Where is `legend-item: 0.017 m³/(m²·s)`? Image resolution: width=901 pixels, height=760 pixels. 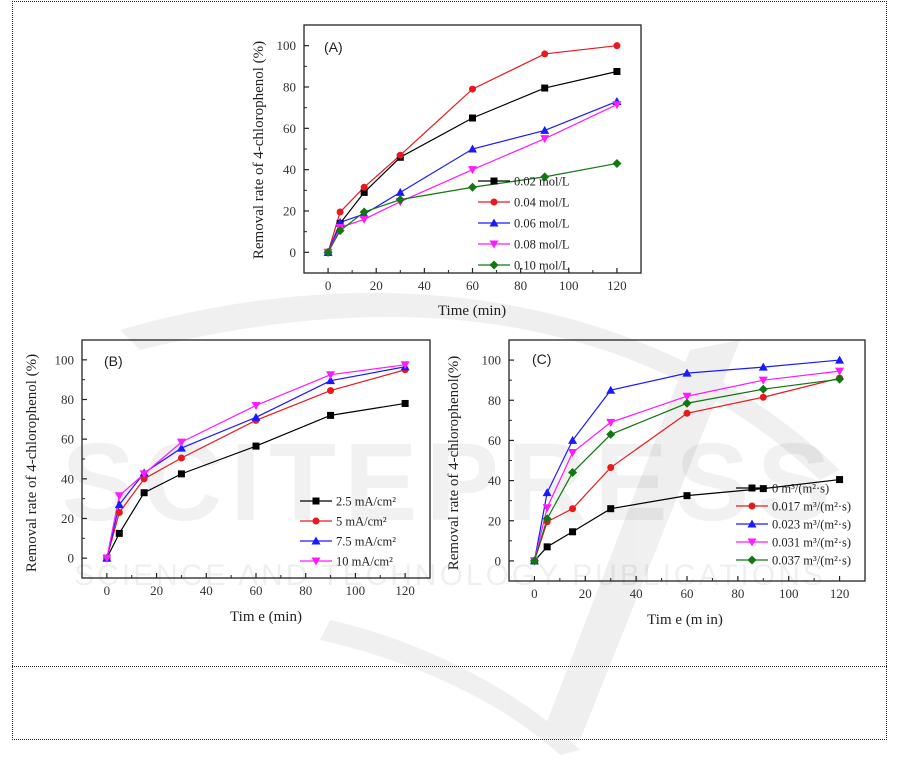
legend-item: 0.017 m³/(m²·s) is located at coordinates (793, 507).